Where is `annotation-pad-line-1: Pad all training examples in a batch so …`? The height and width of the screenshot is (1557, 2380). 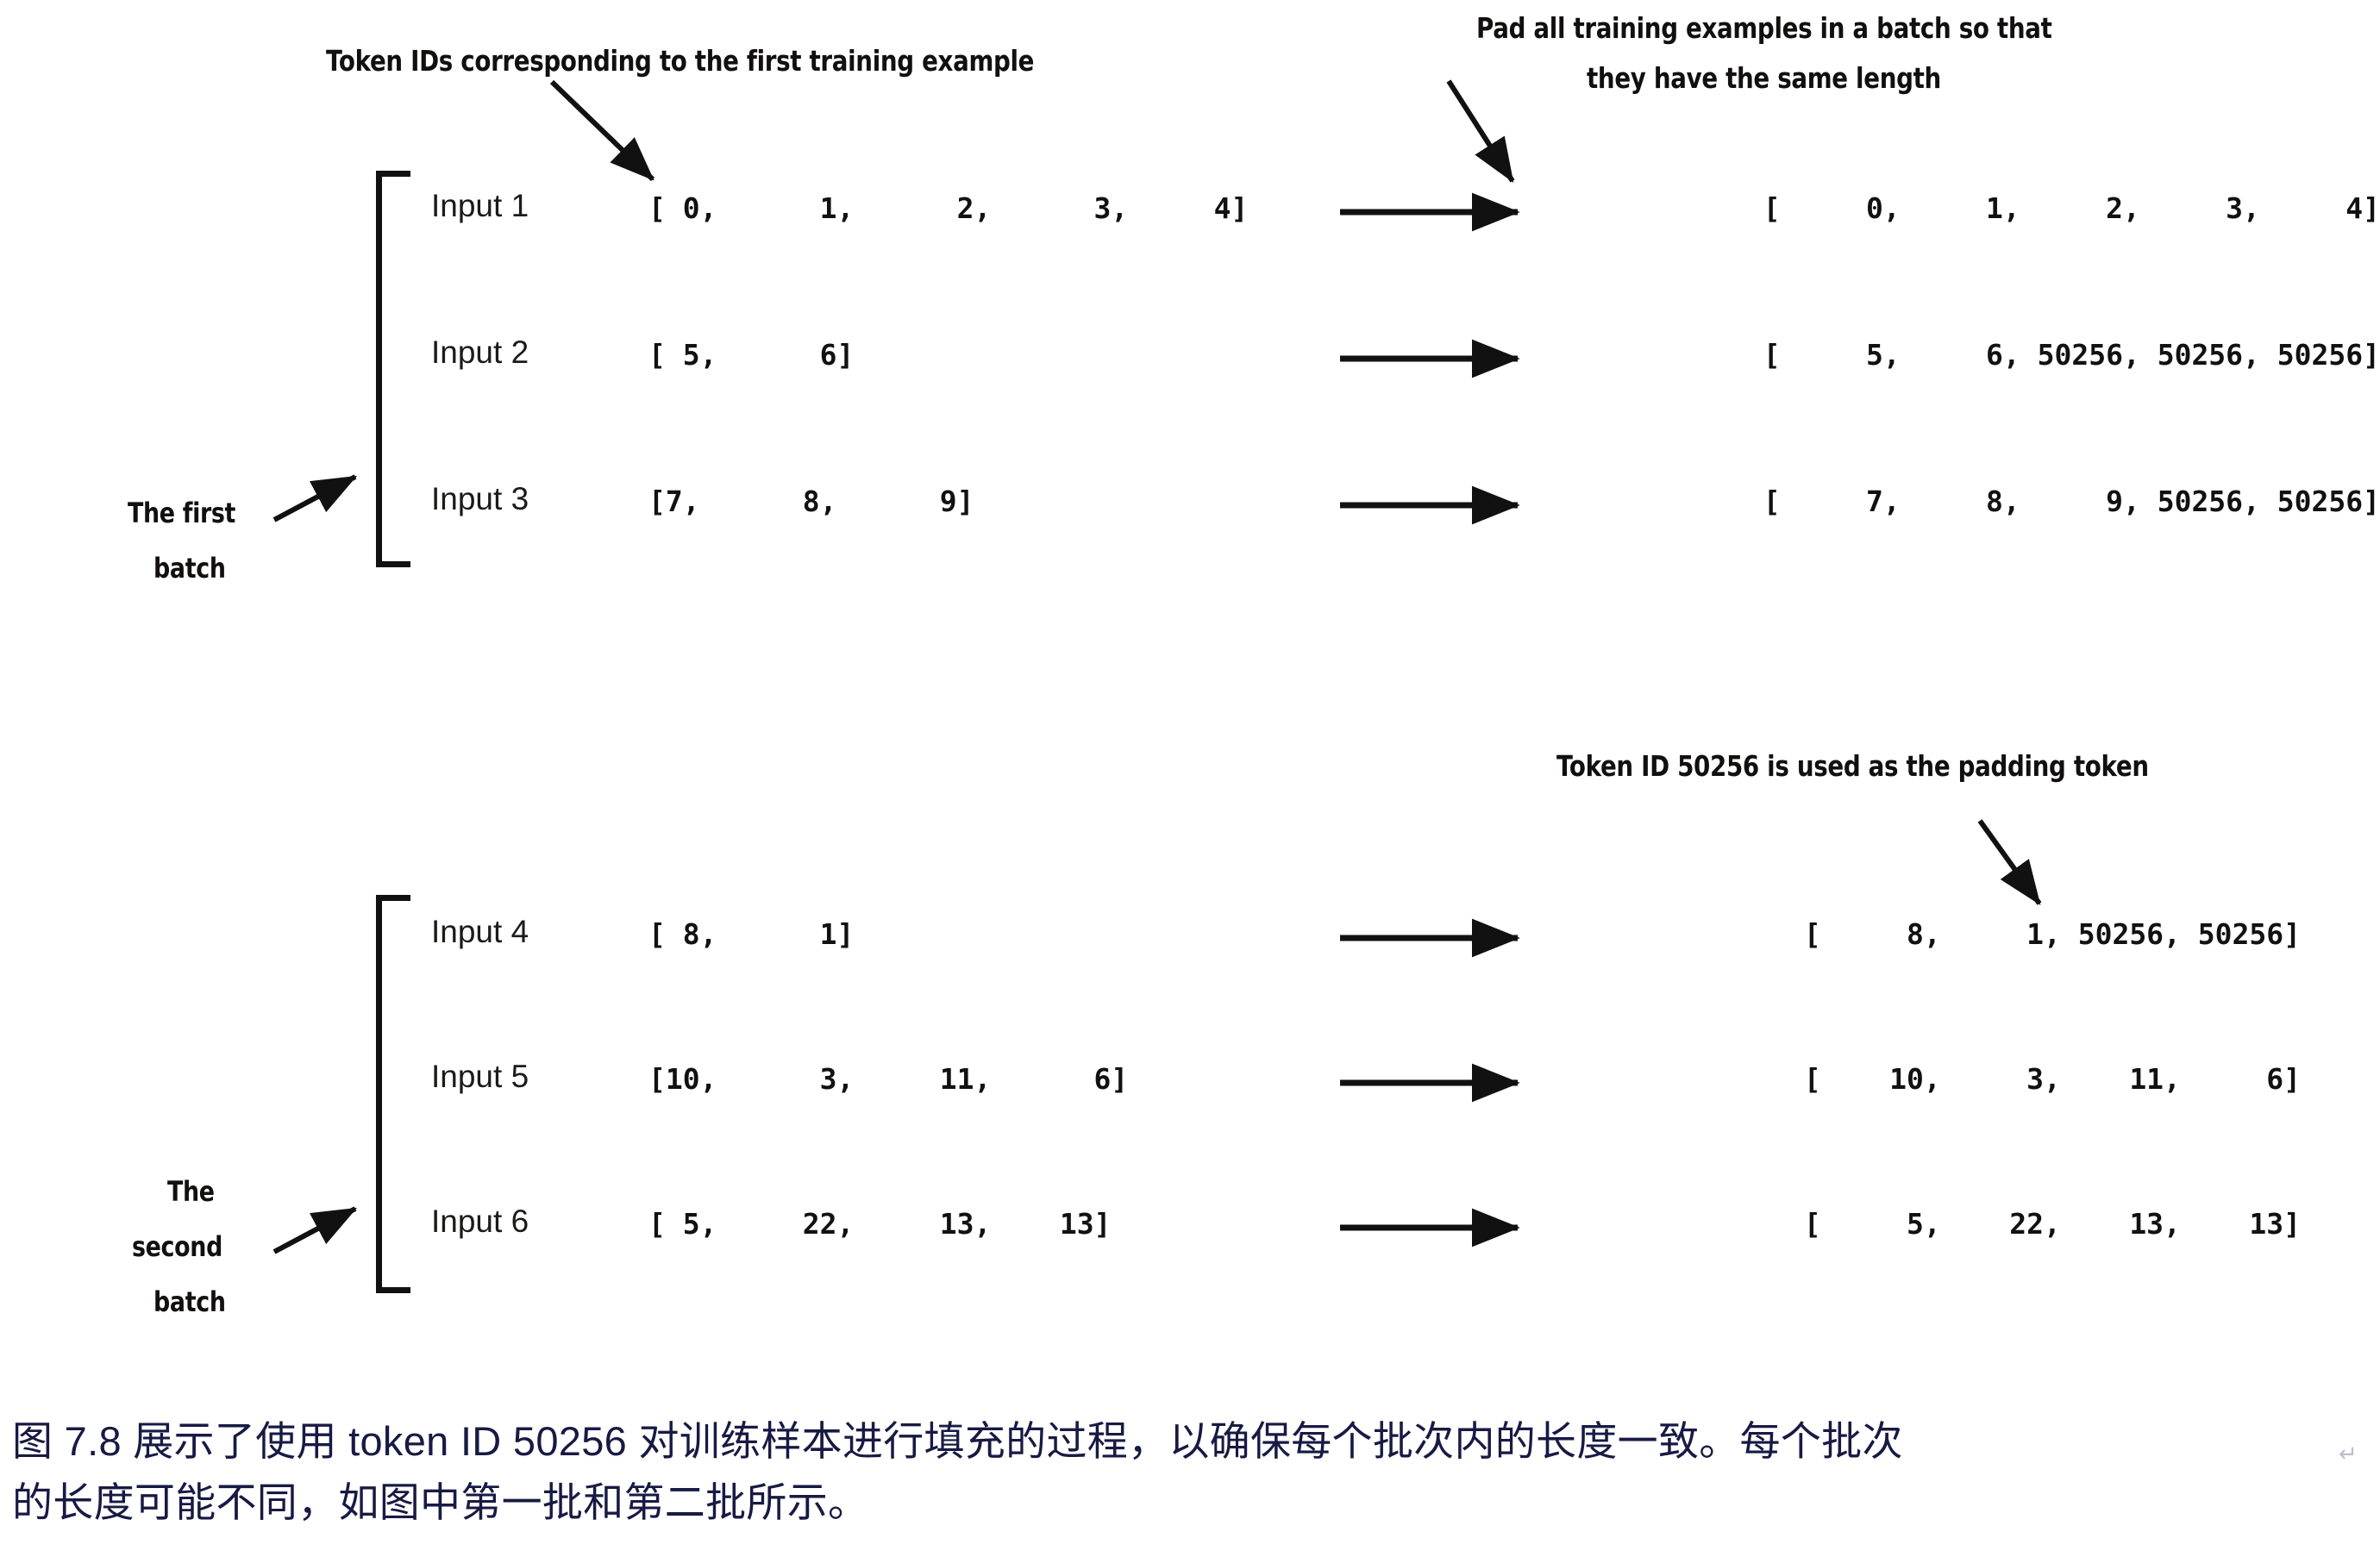
annotation-pad-line-1: Pad all training examples in a batch so … is located at coordinates (1764, 28).